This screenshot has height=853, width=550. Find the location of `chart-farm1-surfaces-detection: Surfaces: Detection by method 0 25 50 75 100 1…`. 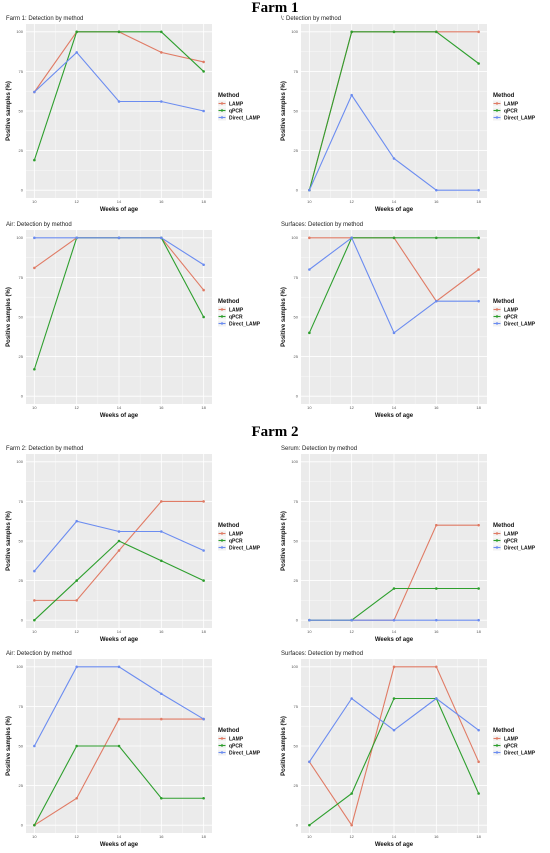

chart-farm1-surfaces-detection: Surfaces: Detection by method 0 25 50 75 100 1… is located at coordinates (408, 320).